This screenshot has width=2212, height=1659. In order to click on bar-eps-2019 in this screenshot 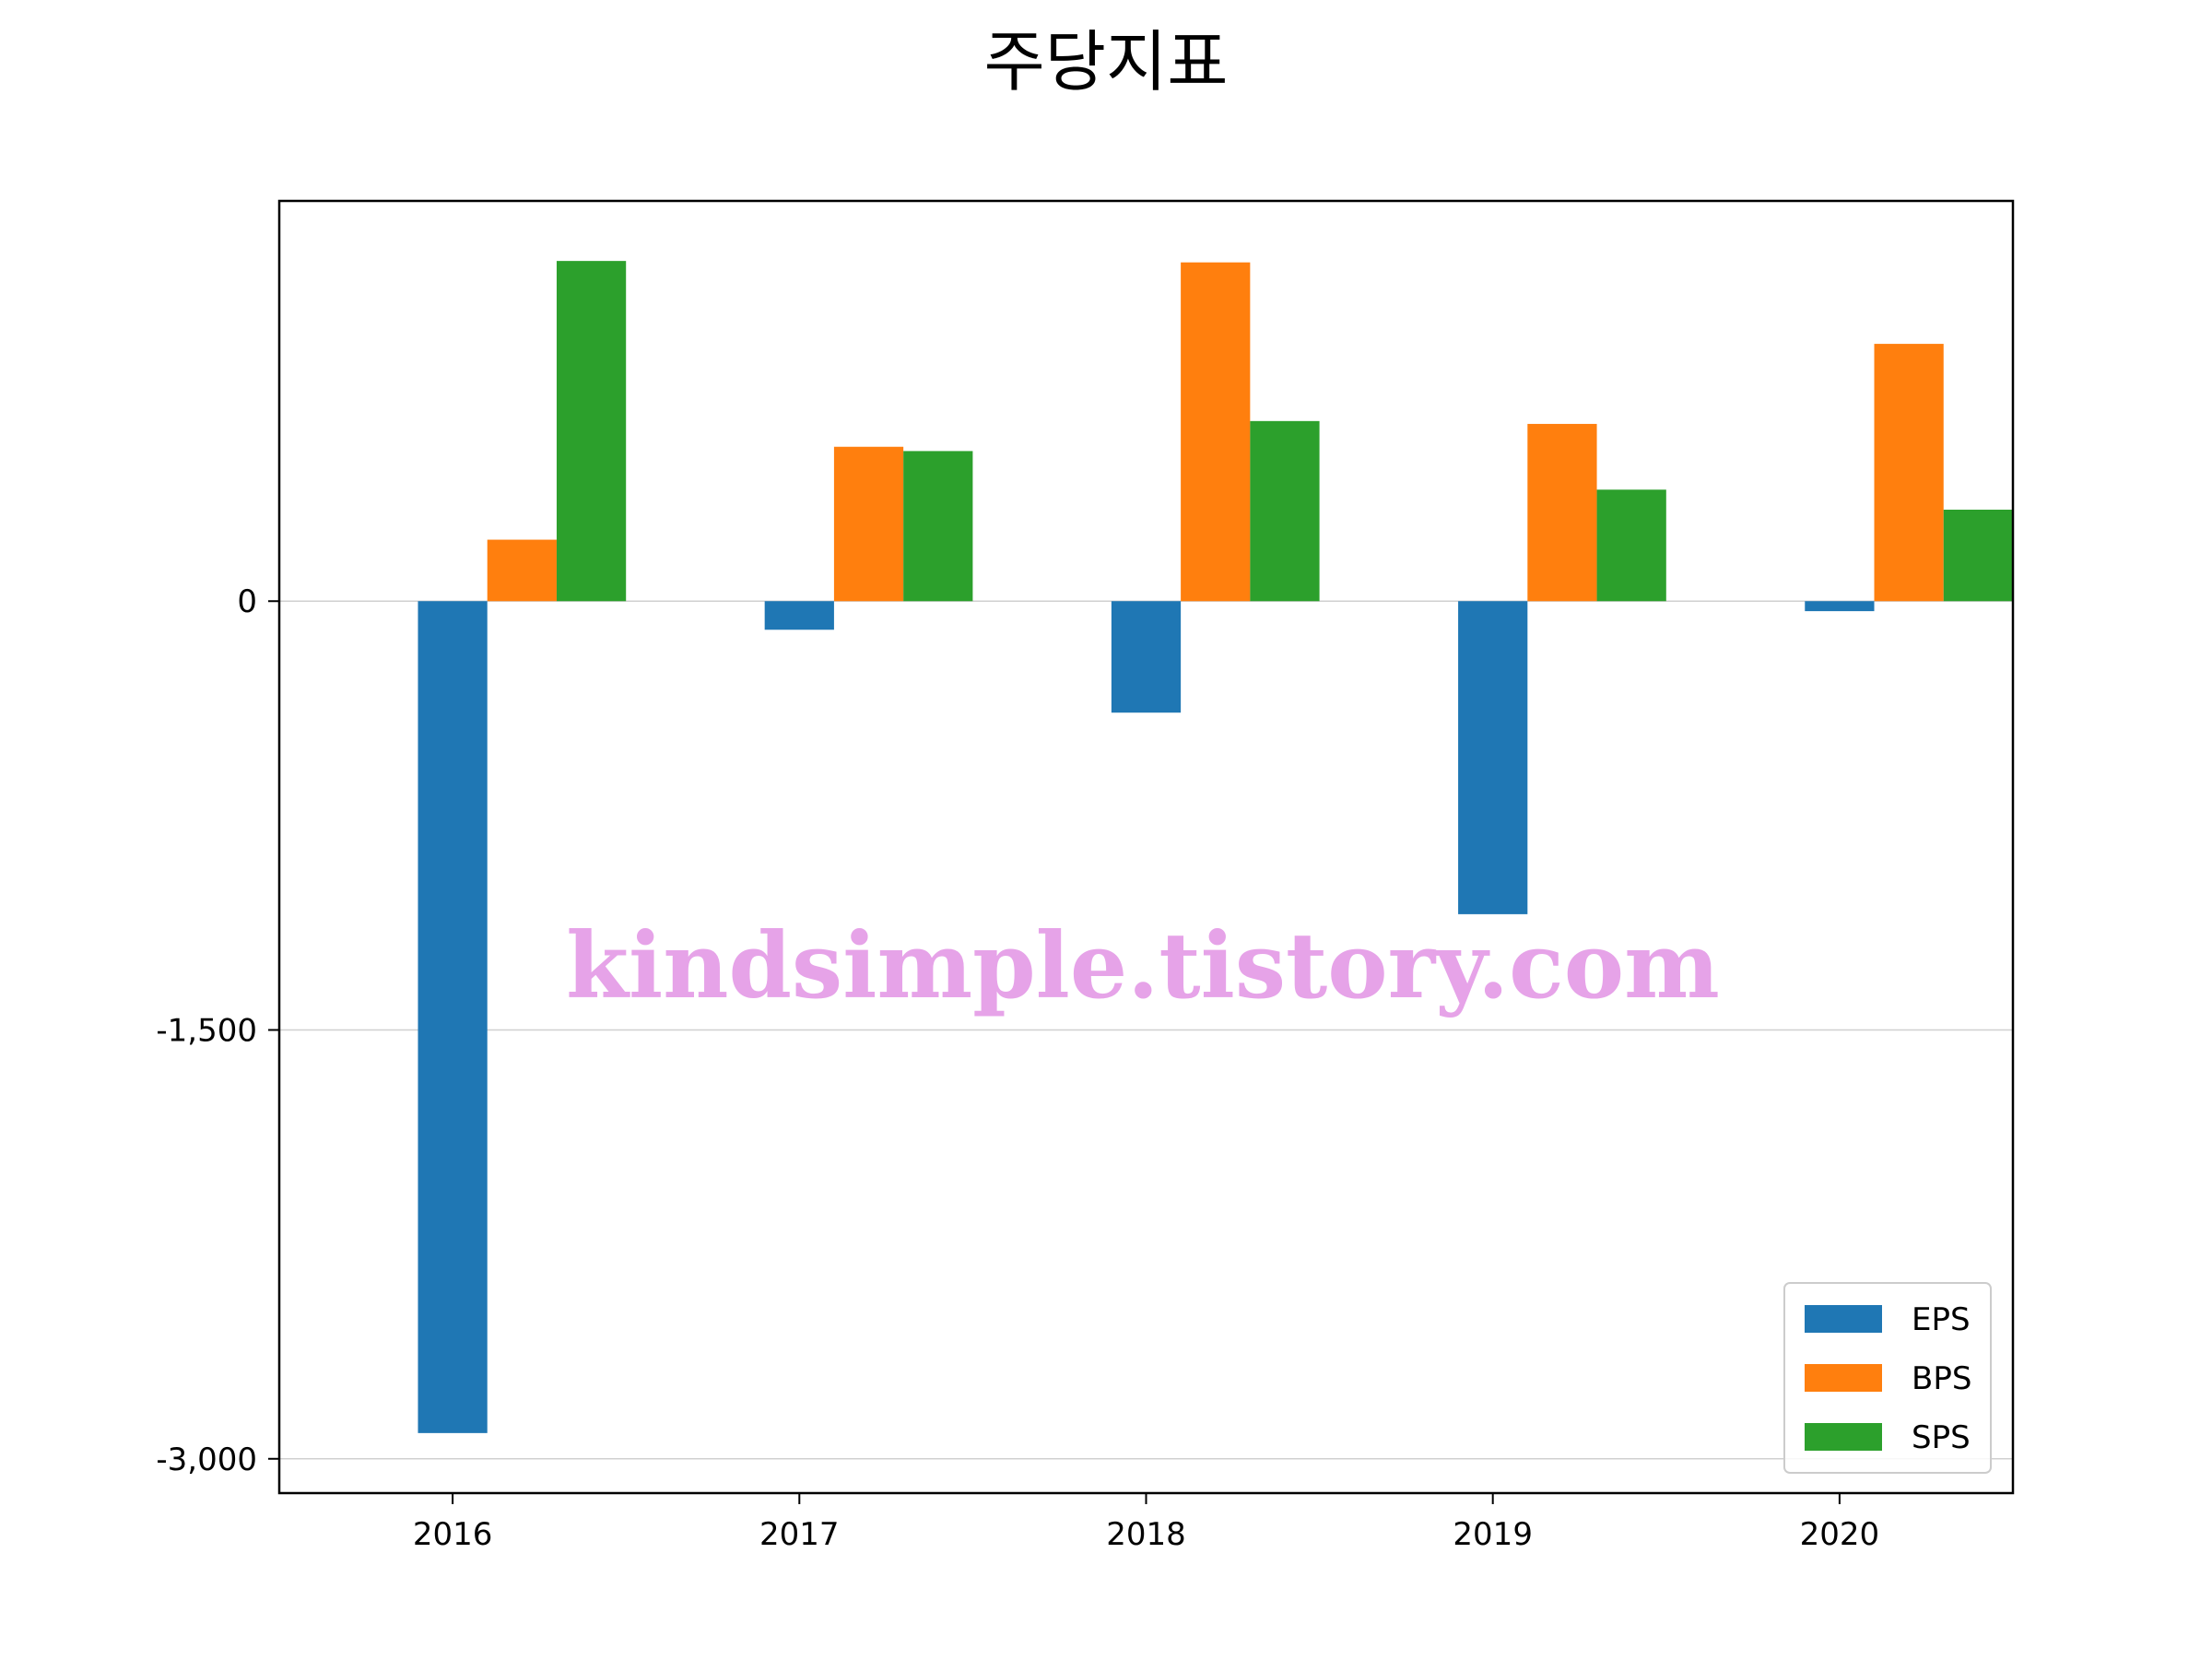, I will do `click(1493, 757)`.